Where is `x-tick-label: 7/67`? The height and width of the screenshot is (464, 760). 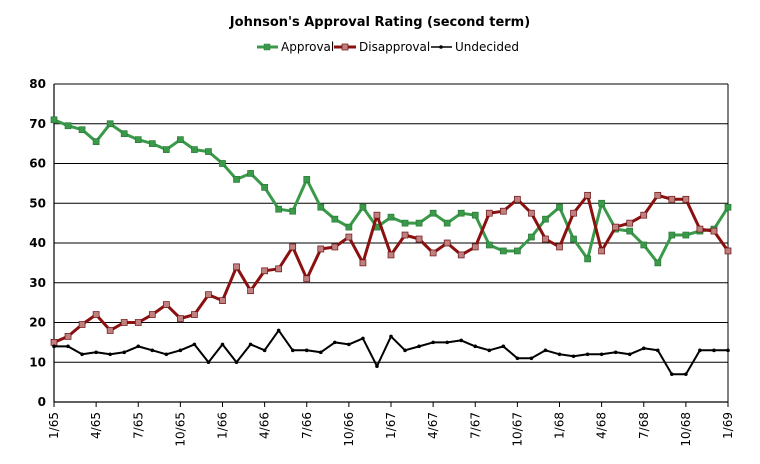
x-tick-label: 7/67 is located at coordinates (475, 425).